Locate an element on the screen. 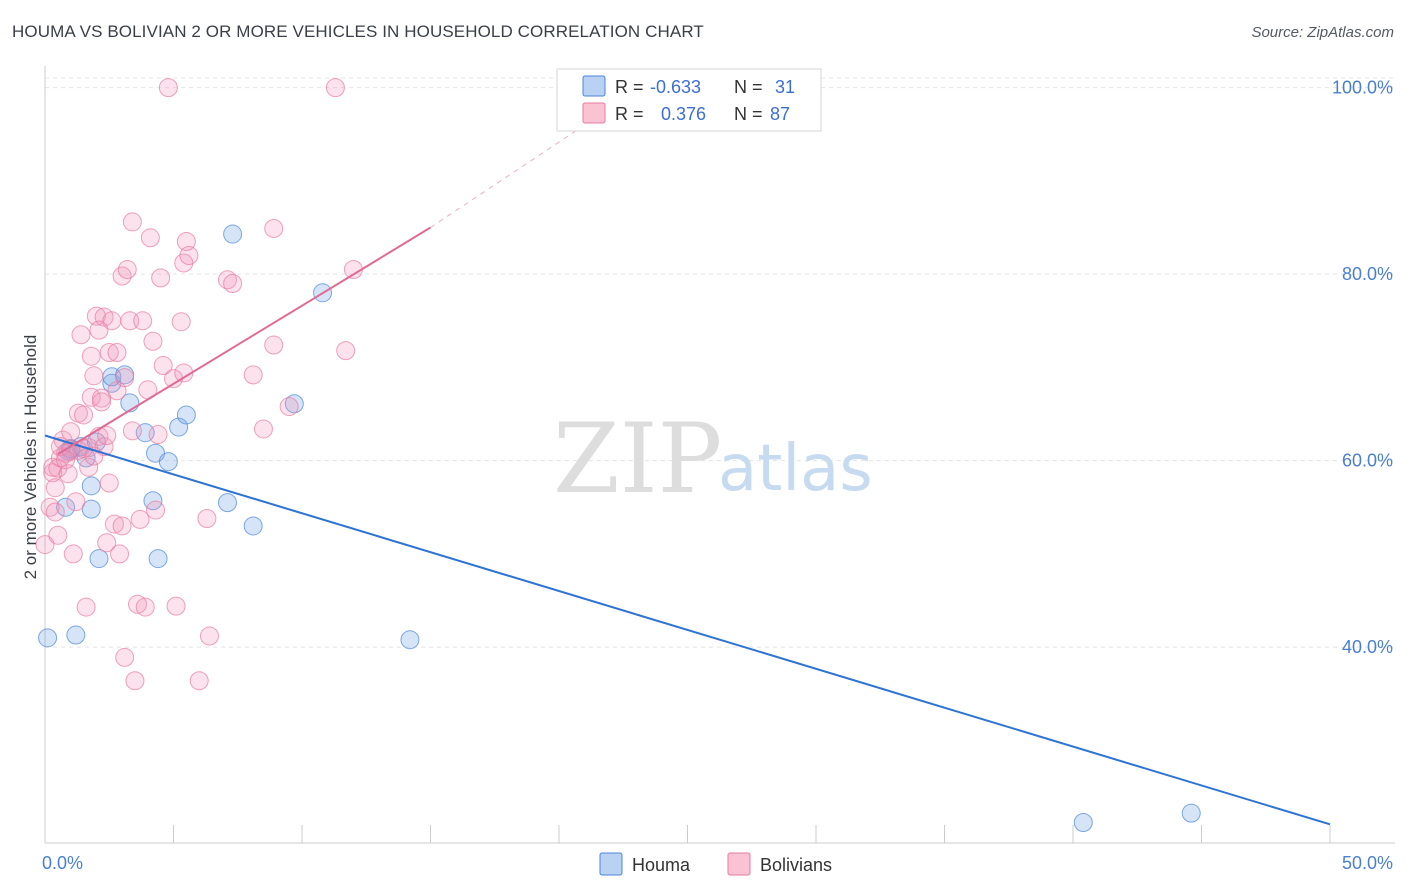  y-tick-labels: 40.0% 60.0% 80.0% 100.0% is located at coordinates (1362, 368).